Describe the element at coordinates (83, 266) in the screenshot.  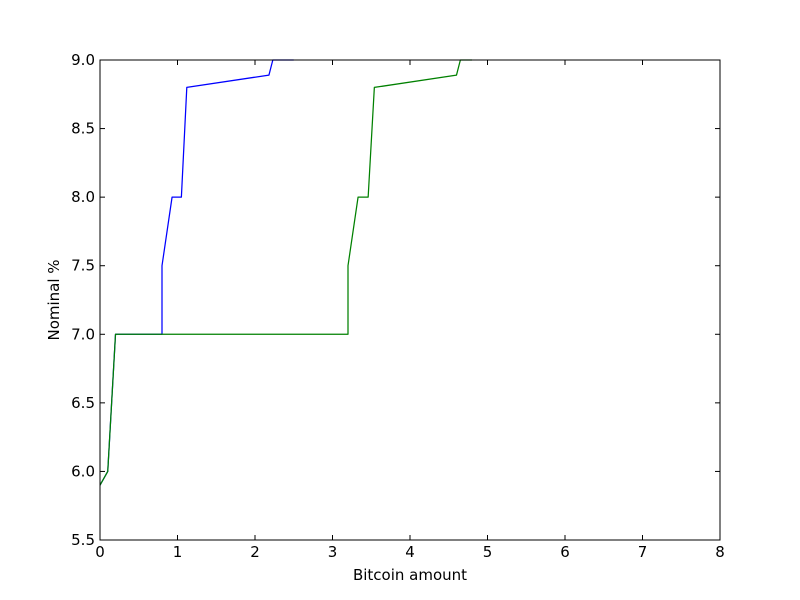
I see `y-tick-label-4: 7.5` at that location.